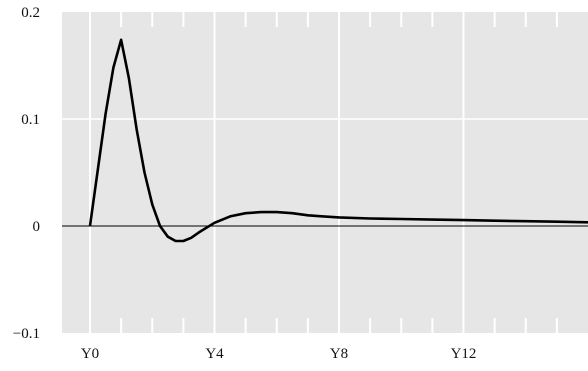 The image size is (588, 371). I want to click on x-tick-label: Y4, so click(214, 354).